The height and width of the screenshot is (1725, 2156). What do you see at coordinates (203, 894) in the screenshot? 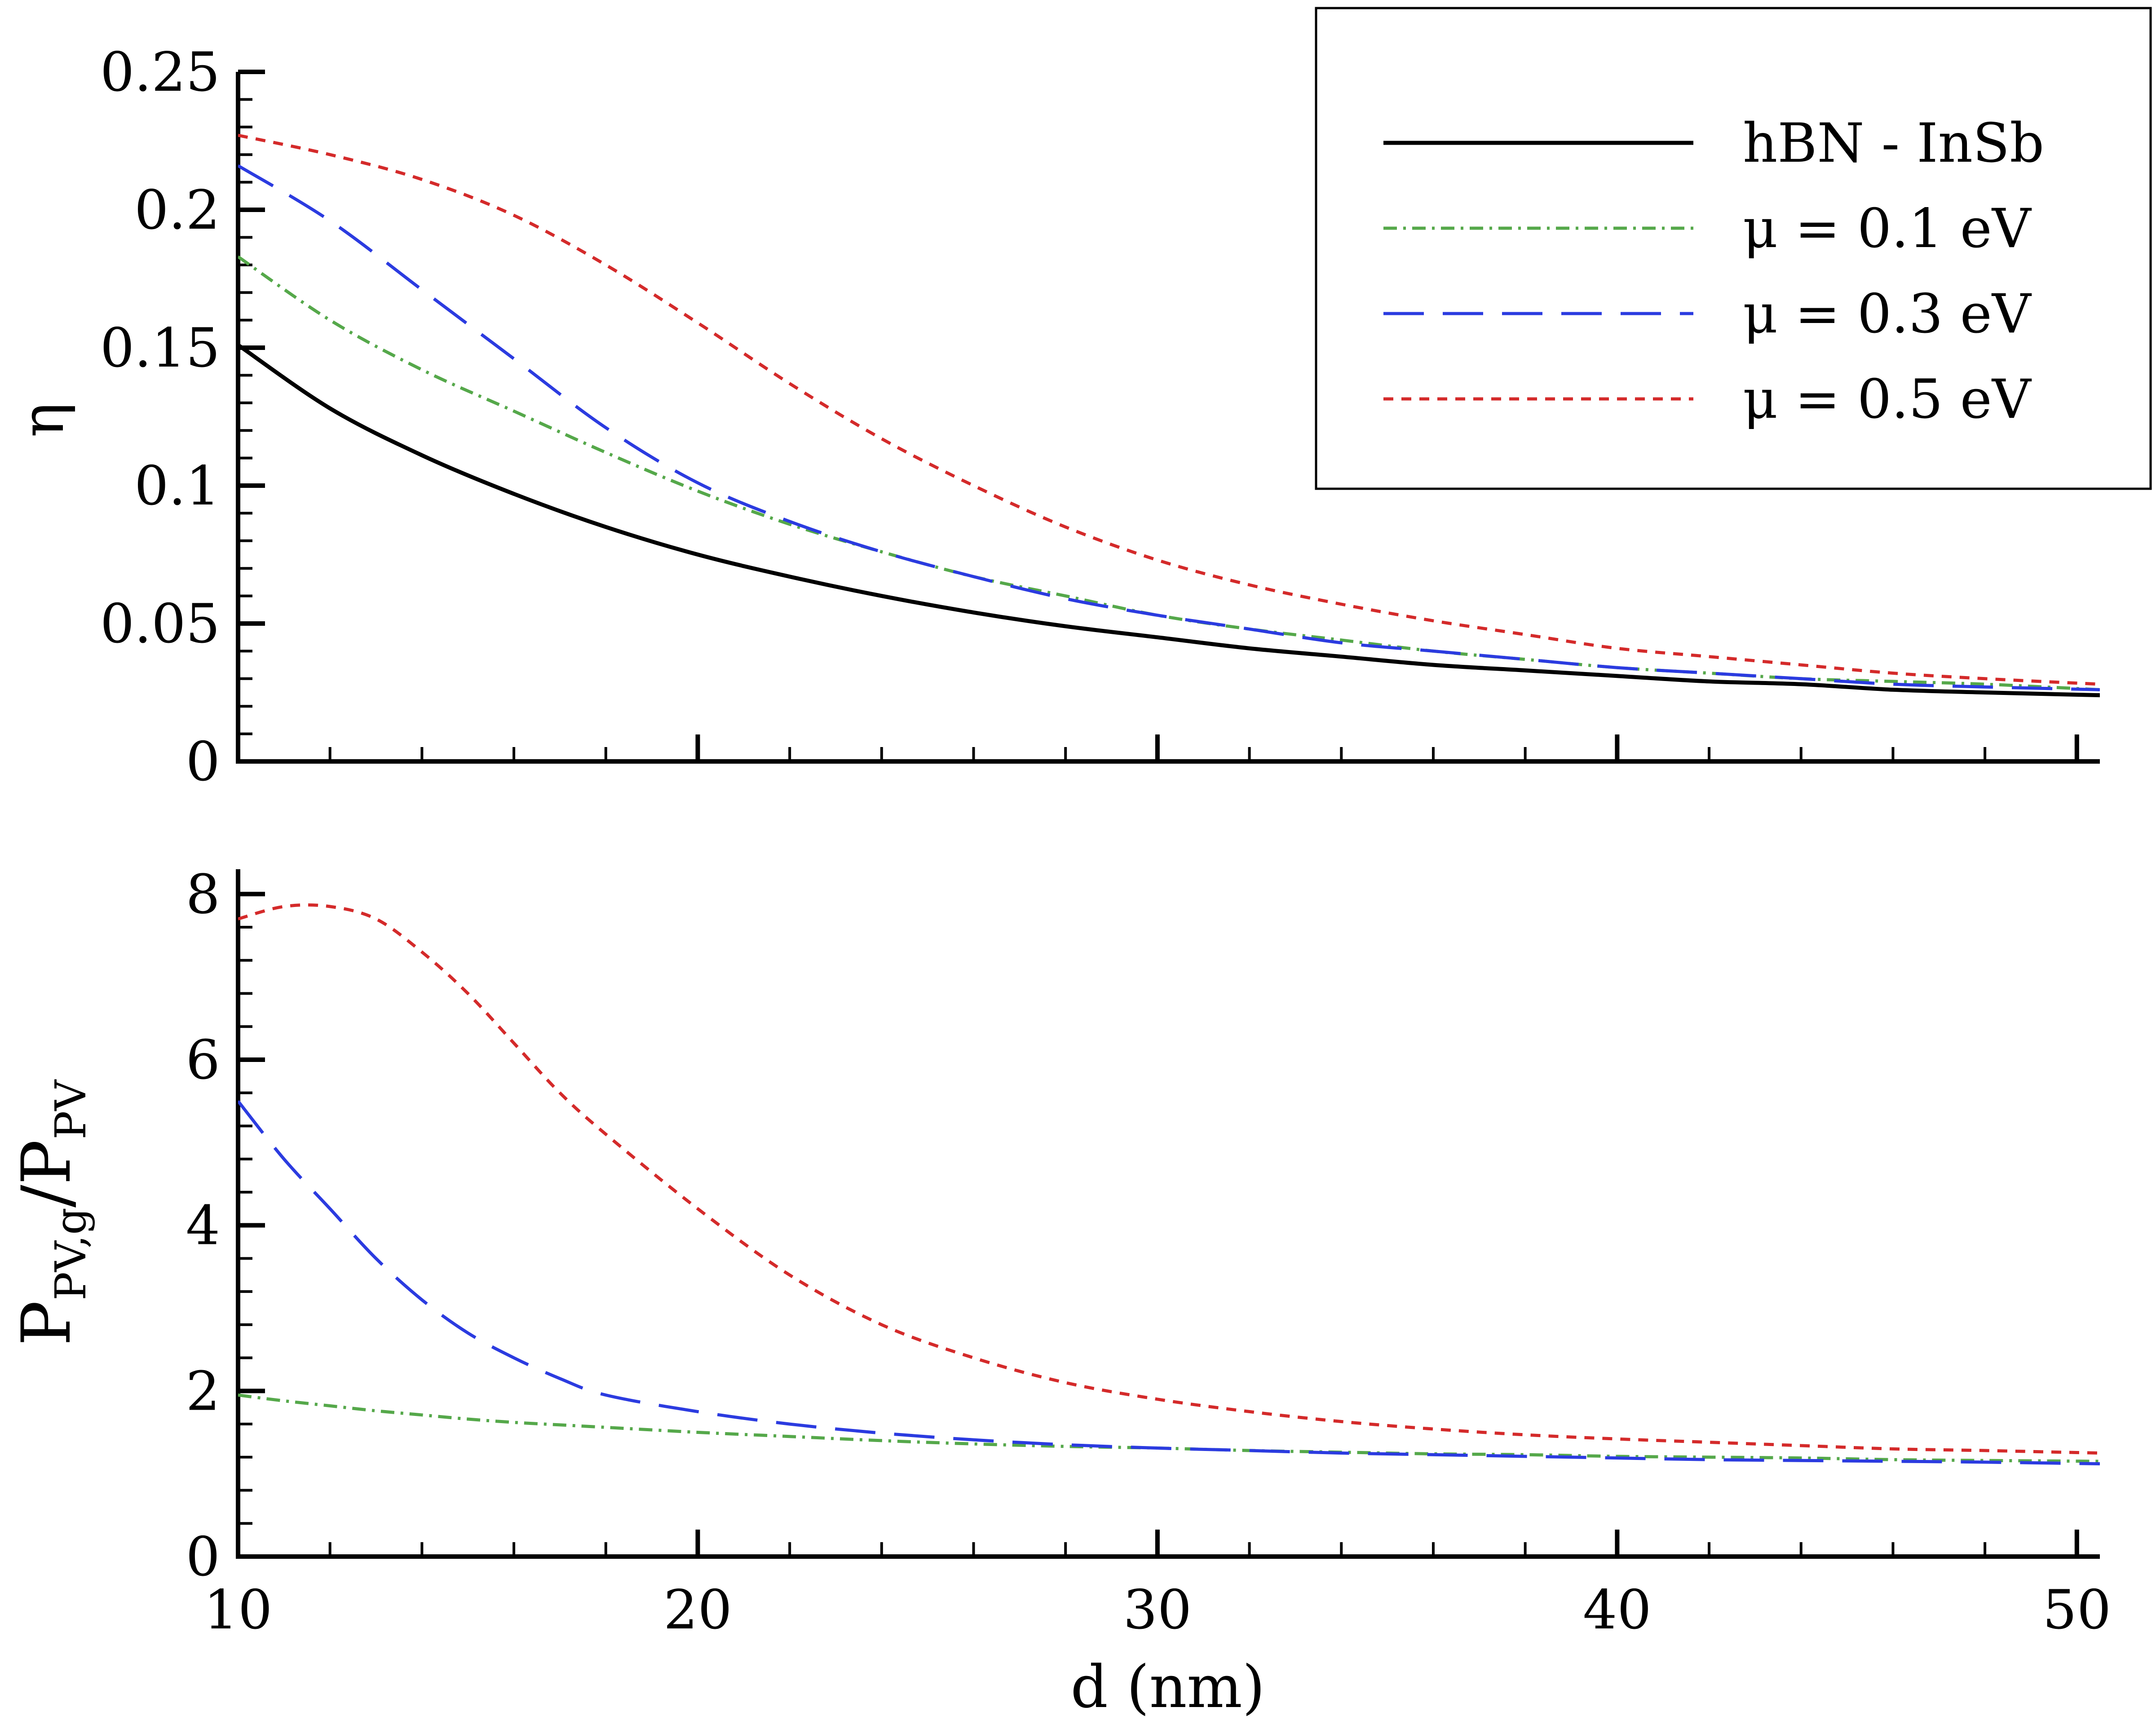
I see `bottom-y-tick-label: 8` at bounding box center [203, 894].